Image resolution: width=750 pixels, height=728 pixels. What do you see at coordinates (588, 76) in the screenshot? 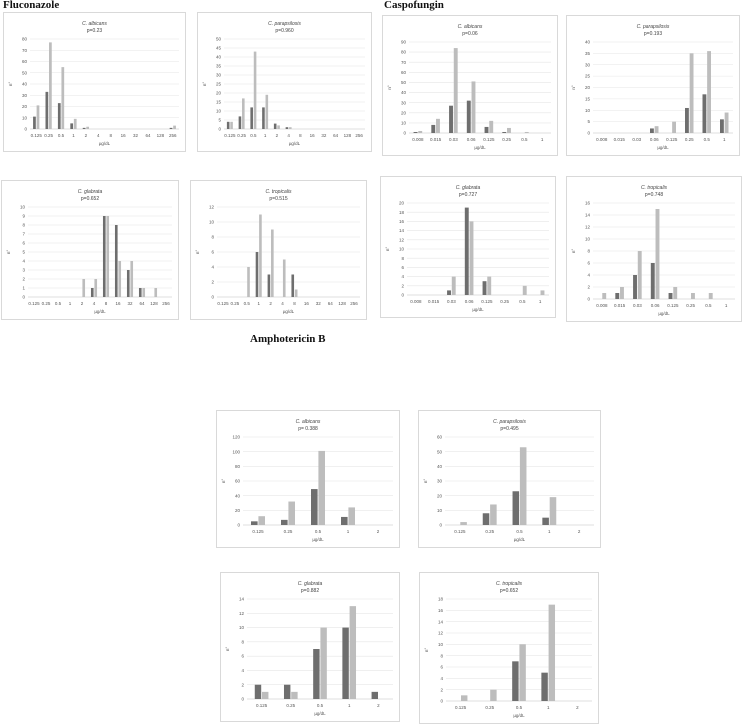
I see `y-tick-label: 25` at bounding box center [588, 76].